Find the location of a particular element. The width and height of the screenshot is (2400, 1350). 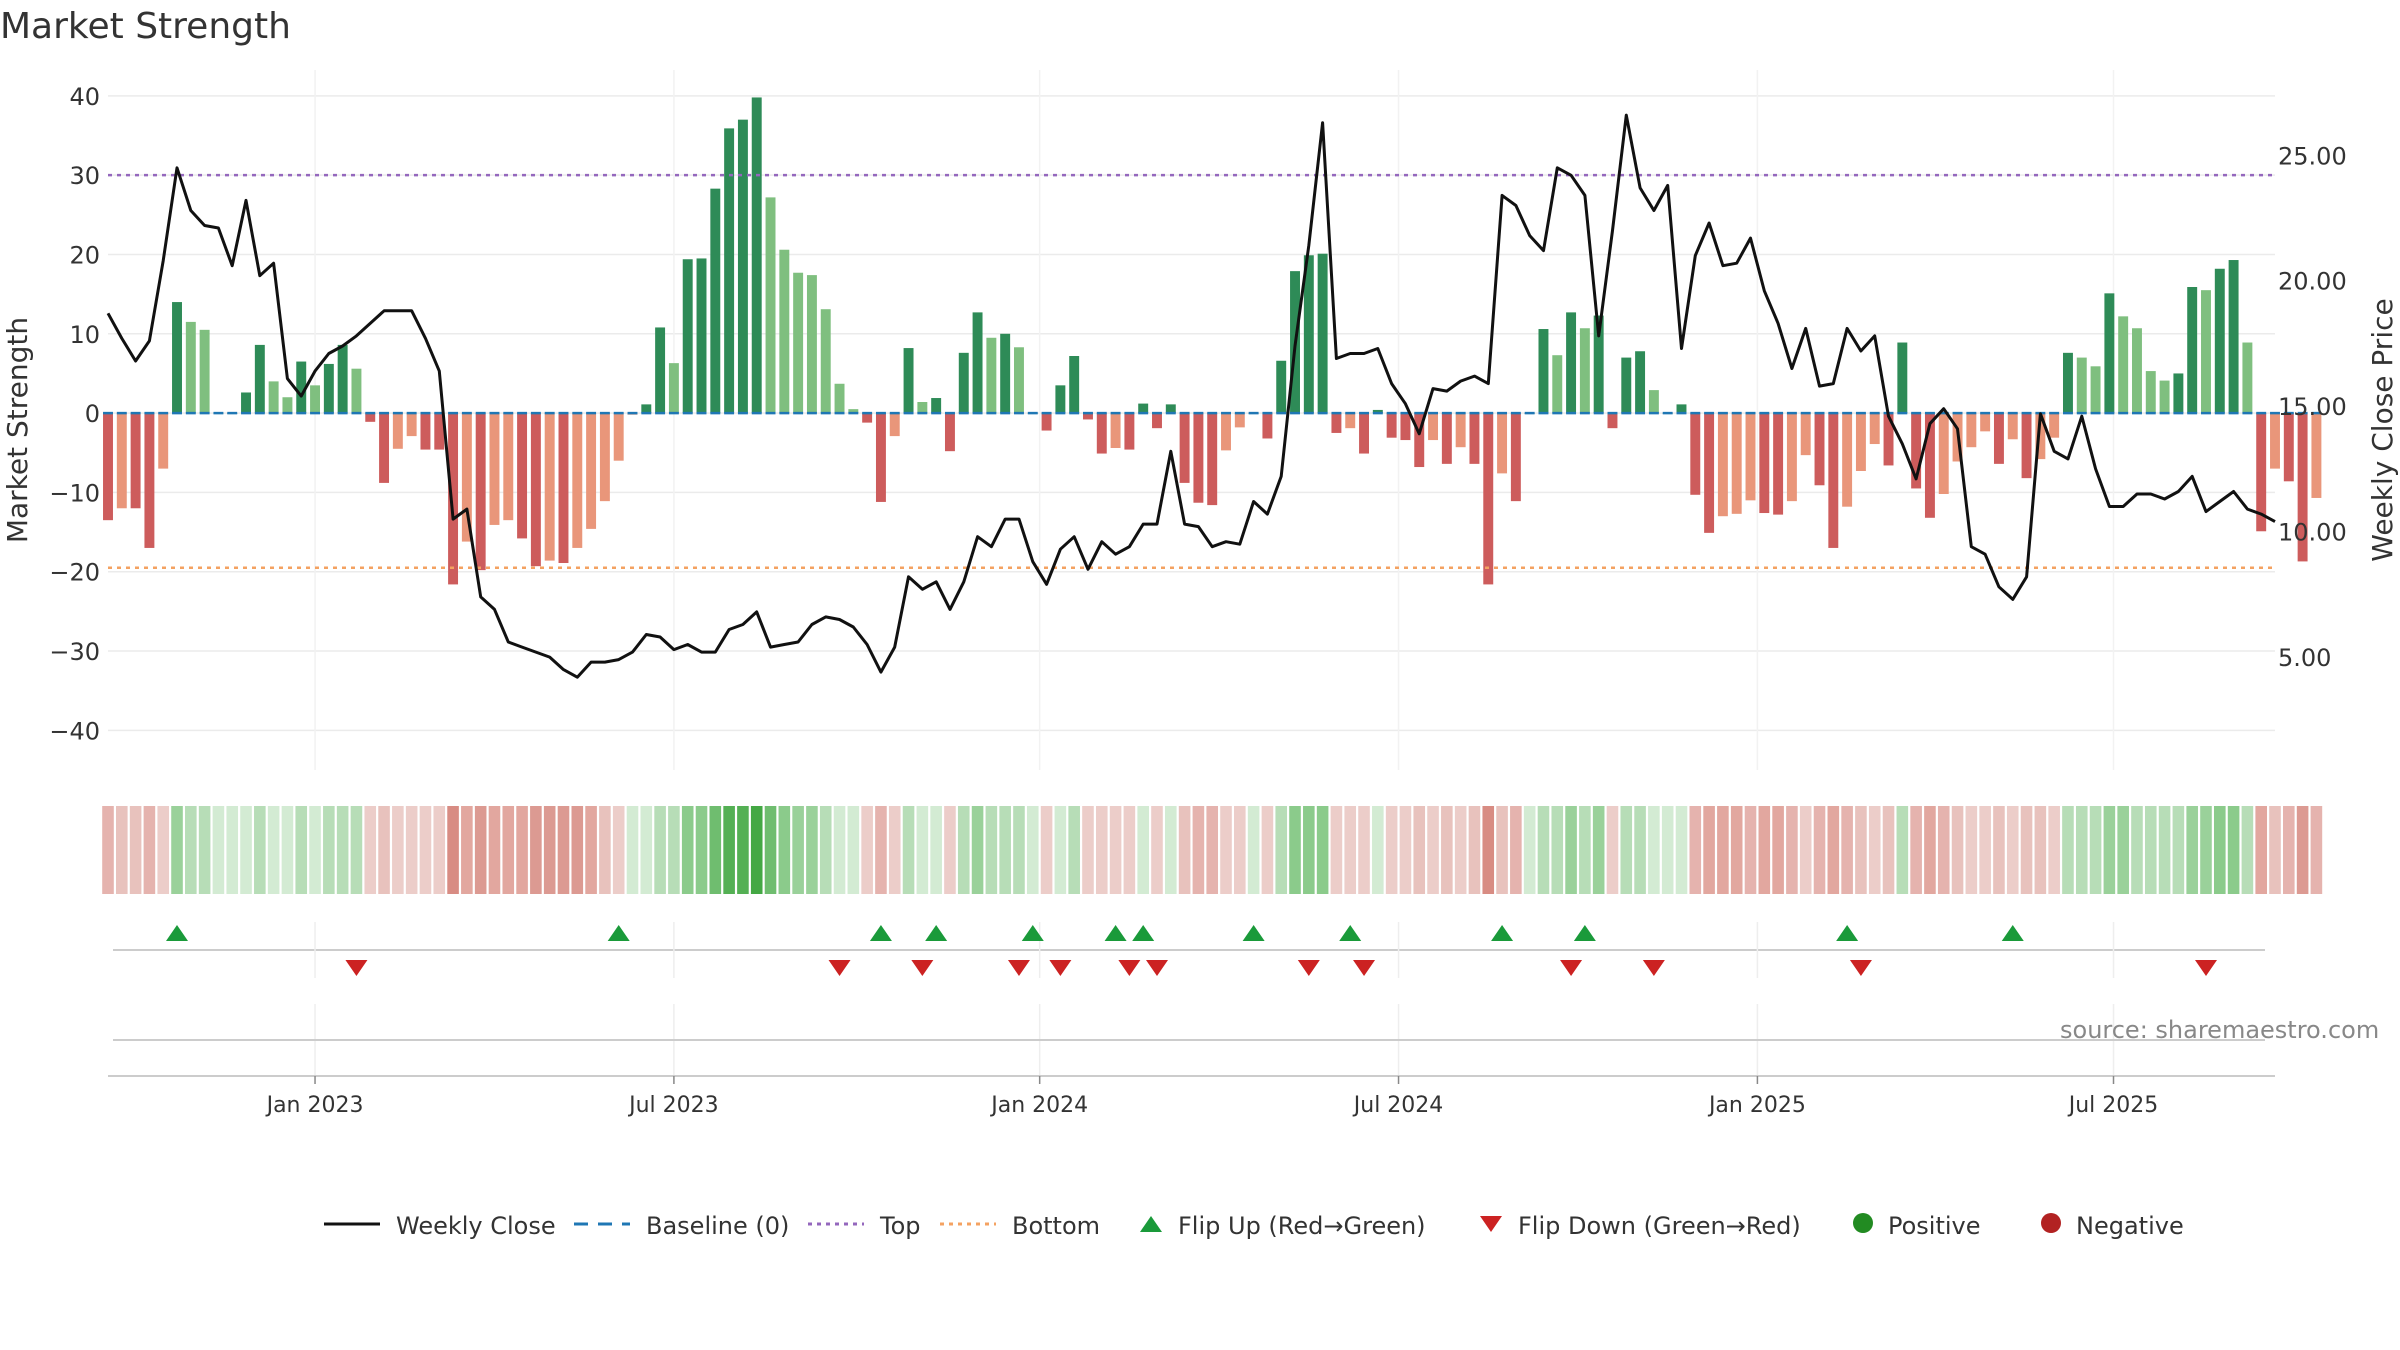

x-tick-label: Jan 2025 is located at coordinates (1756, 1105).